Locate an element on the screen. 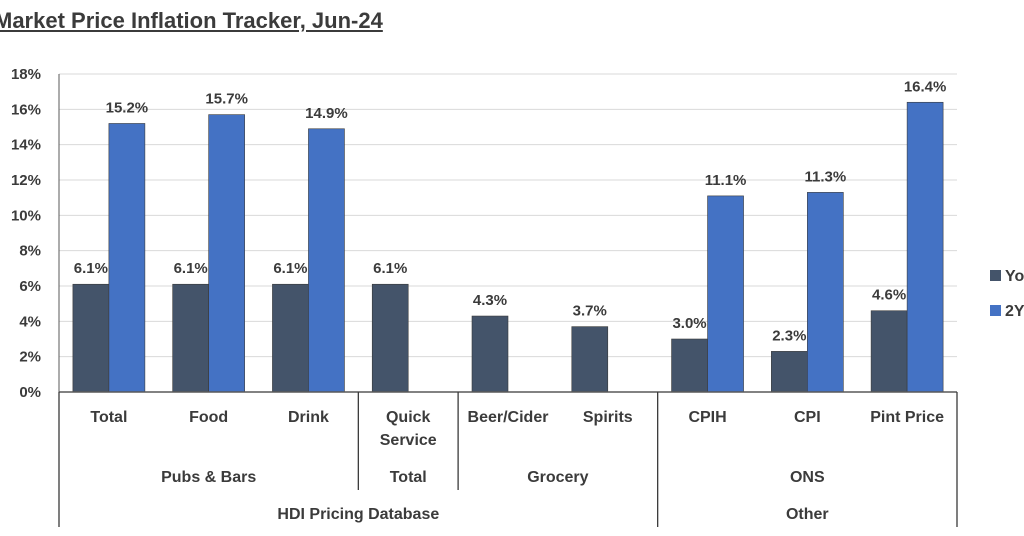 The width and height of the screenshot is (1024, 536). y-tick-label: 6% is located at coordinates (30, 286).